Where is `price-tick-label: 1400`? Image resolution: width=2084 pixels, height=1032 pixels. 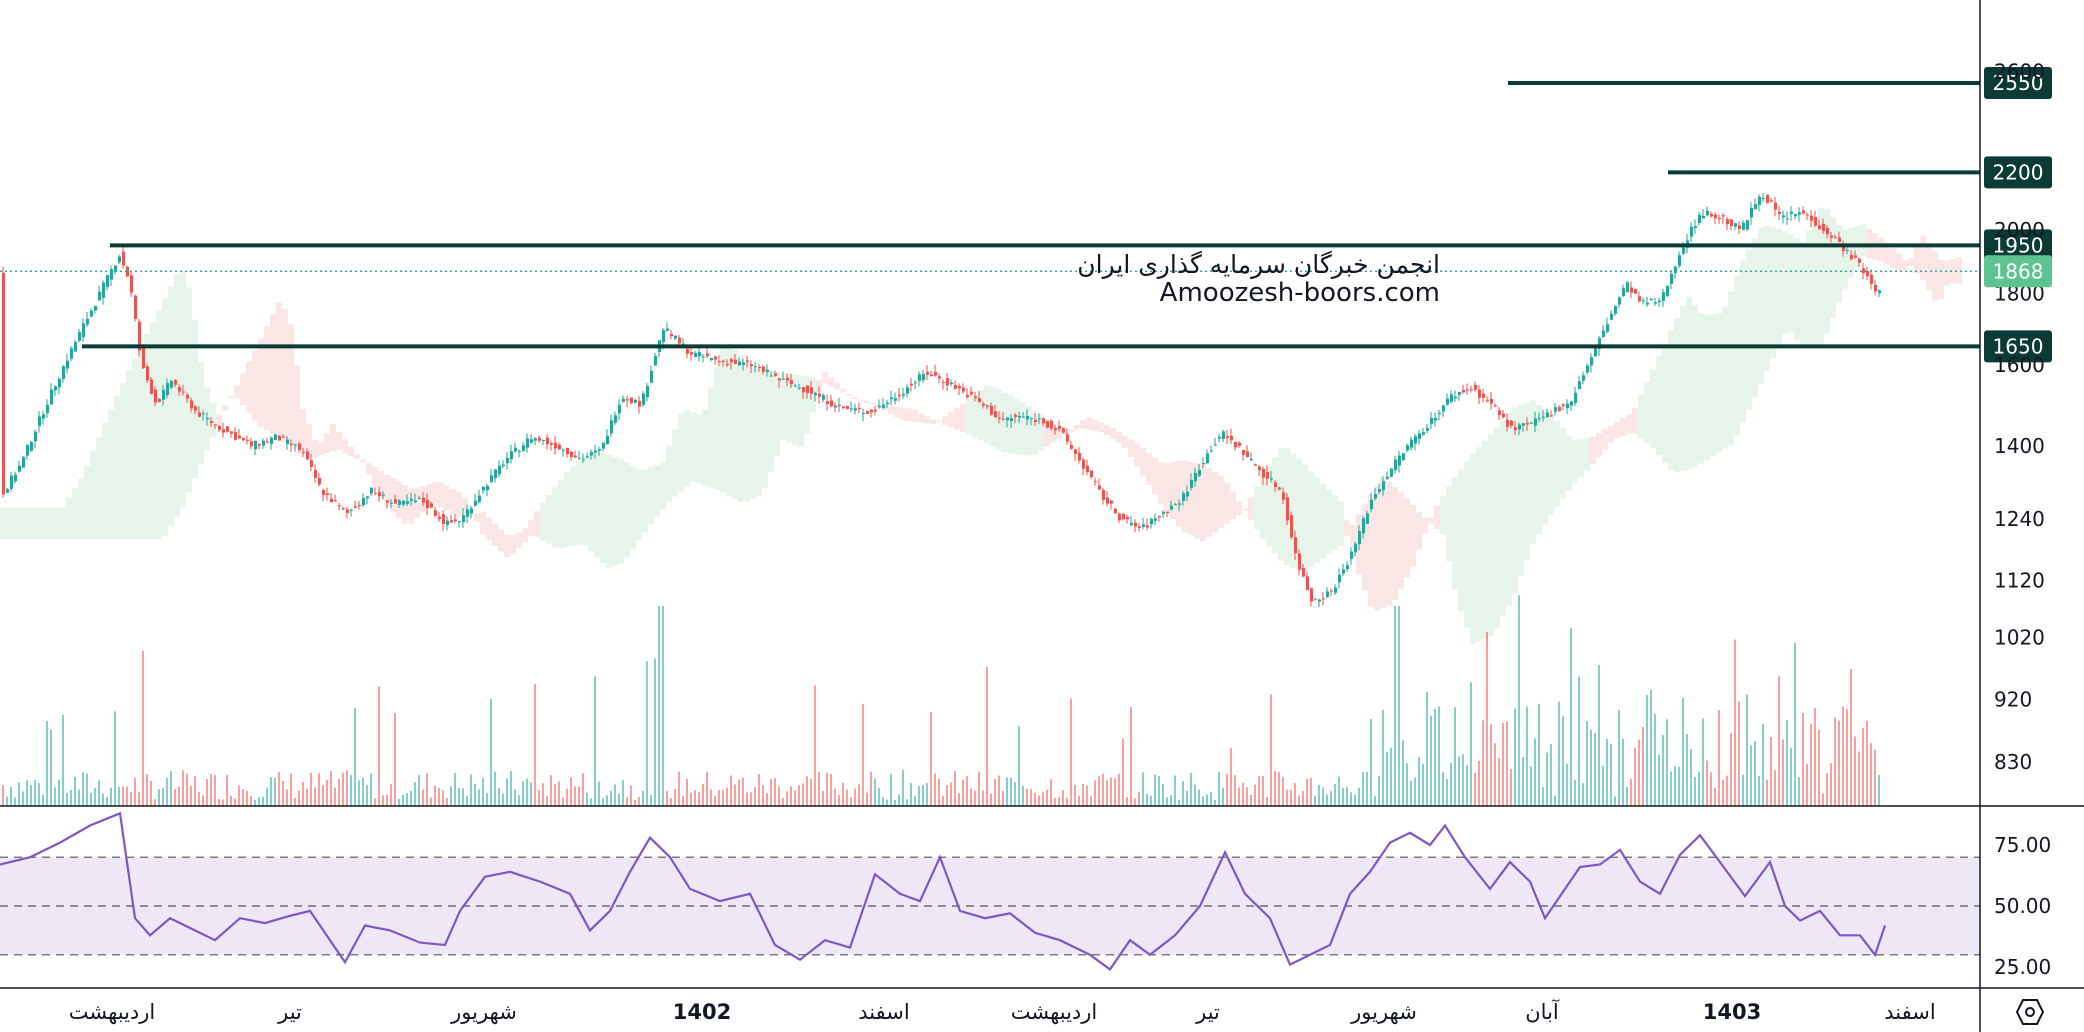 price-tick-label: 1400 is located at coordinates (2019, 446).